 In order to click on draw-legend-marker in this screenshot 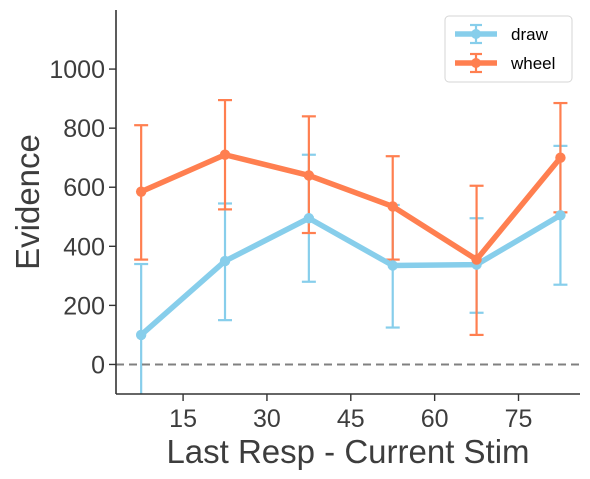, I will do `click(476, 34)`.